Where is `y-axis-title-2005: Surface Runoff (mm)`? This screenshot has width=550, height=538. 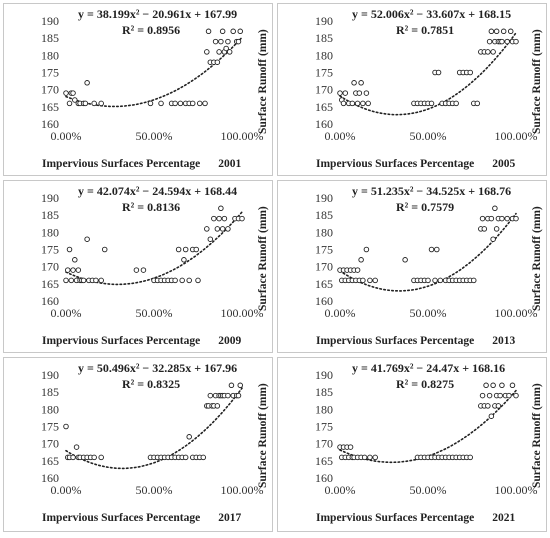
y-axis-title-2005: Surface Runoff (mm) is located at coordinates (537, 86).